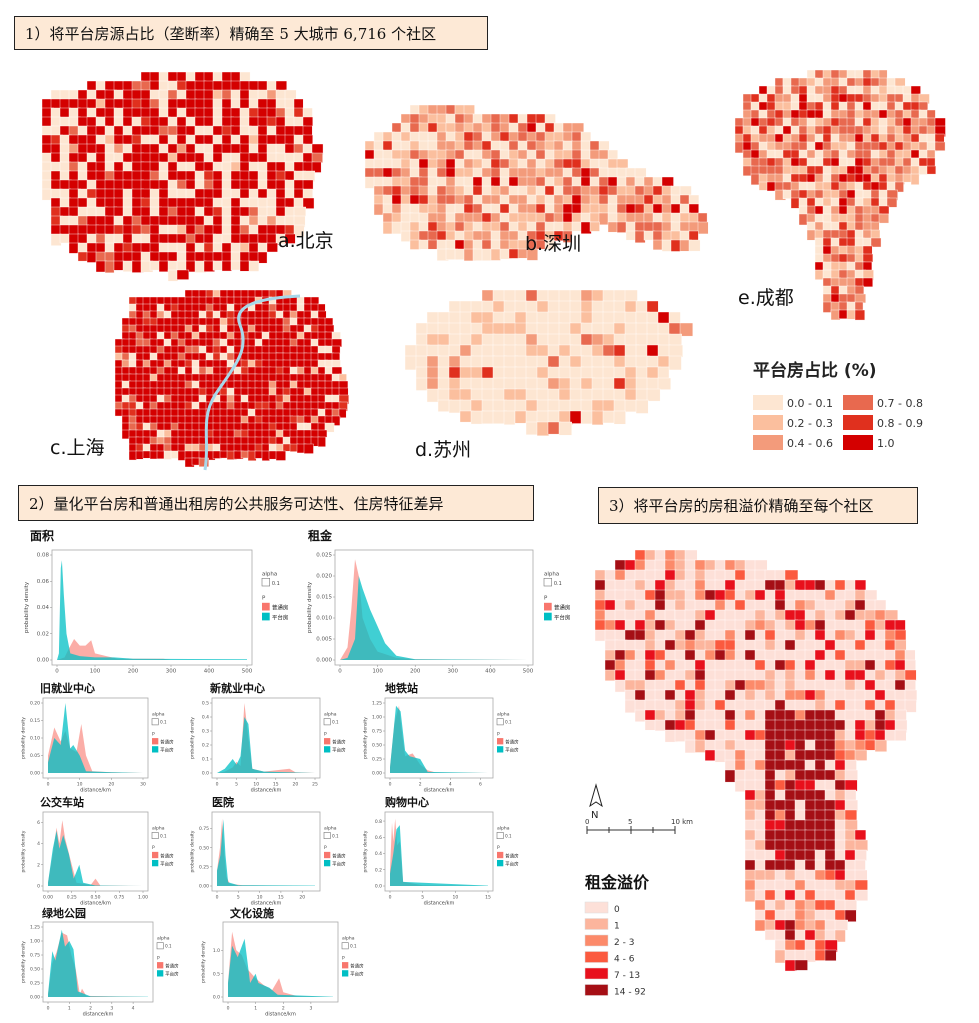 Image resolution: width=979 pixels, height=1023 pixels. What do you see at coordinates (236, 785) in the screenshot?
I see `x-tick-label: 5` at bounding box center [236, 785].